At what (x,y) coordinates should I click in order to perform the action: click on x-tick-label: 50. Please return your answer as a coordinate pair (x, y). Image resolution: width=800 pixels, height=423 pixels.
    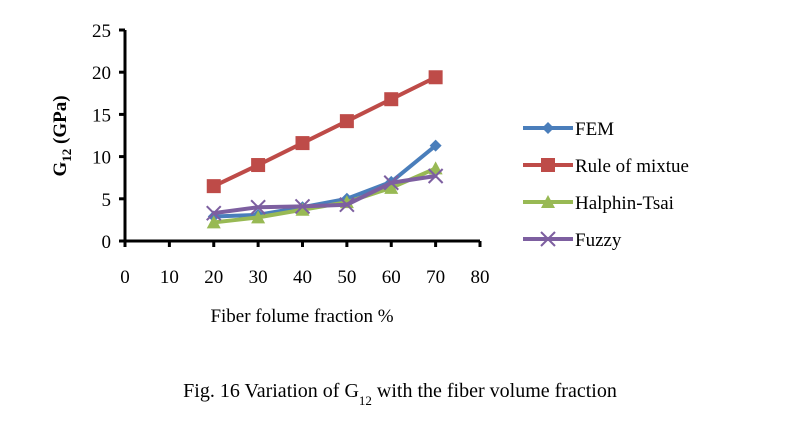
    Looking at the image, I should click on (346, 277).